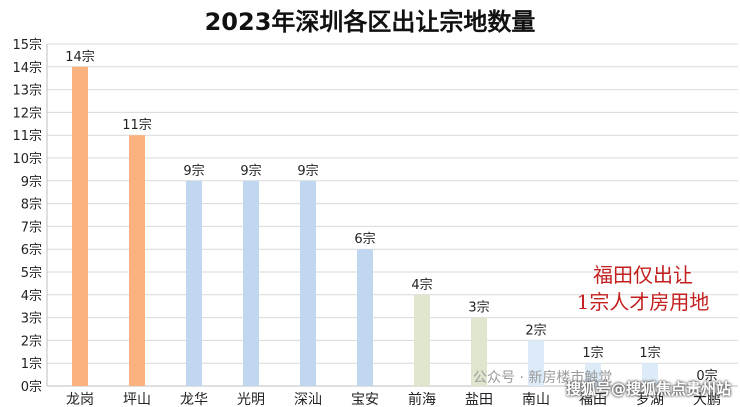  I want to click on x-category-label: 盐田, so click(479, 399).